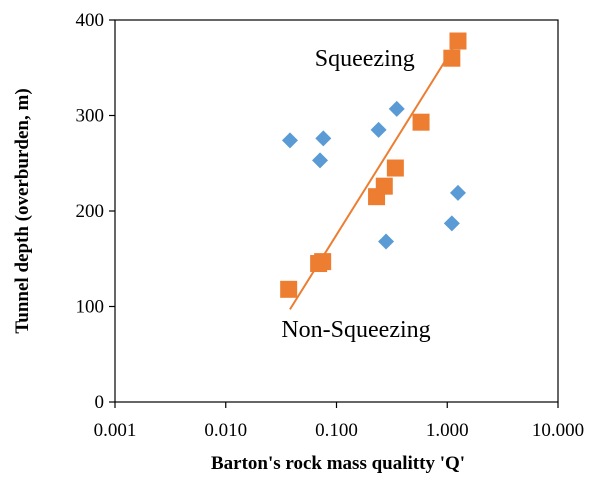  Describe the element at coordinates (90, 211) in the screenshot. I see `y-tick-label: 200` at that location.